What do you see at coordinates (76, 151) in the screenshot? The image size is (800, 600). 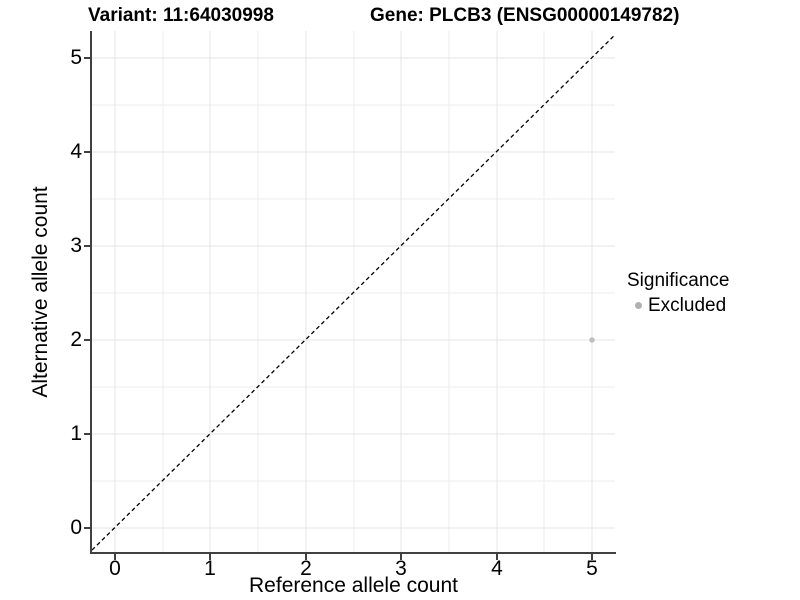 I see `y-tick-label: 4` at bounding box center [76, 151].